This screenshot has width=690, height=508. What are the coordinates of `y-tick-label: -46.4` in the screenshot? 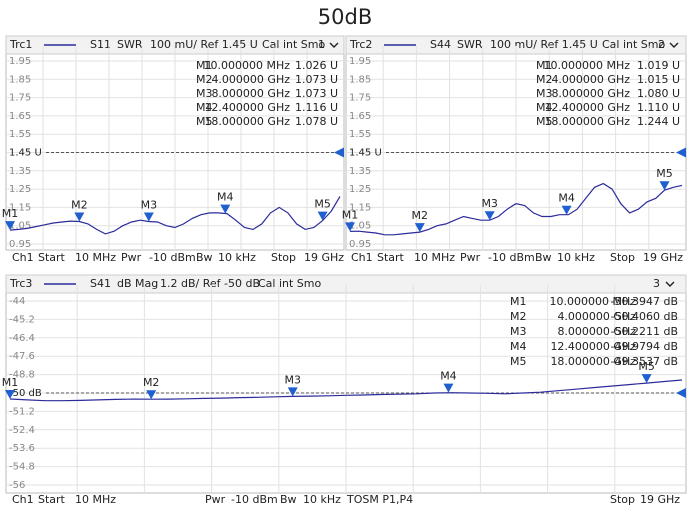 It's located at (22, 338).